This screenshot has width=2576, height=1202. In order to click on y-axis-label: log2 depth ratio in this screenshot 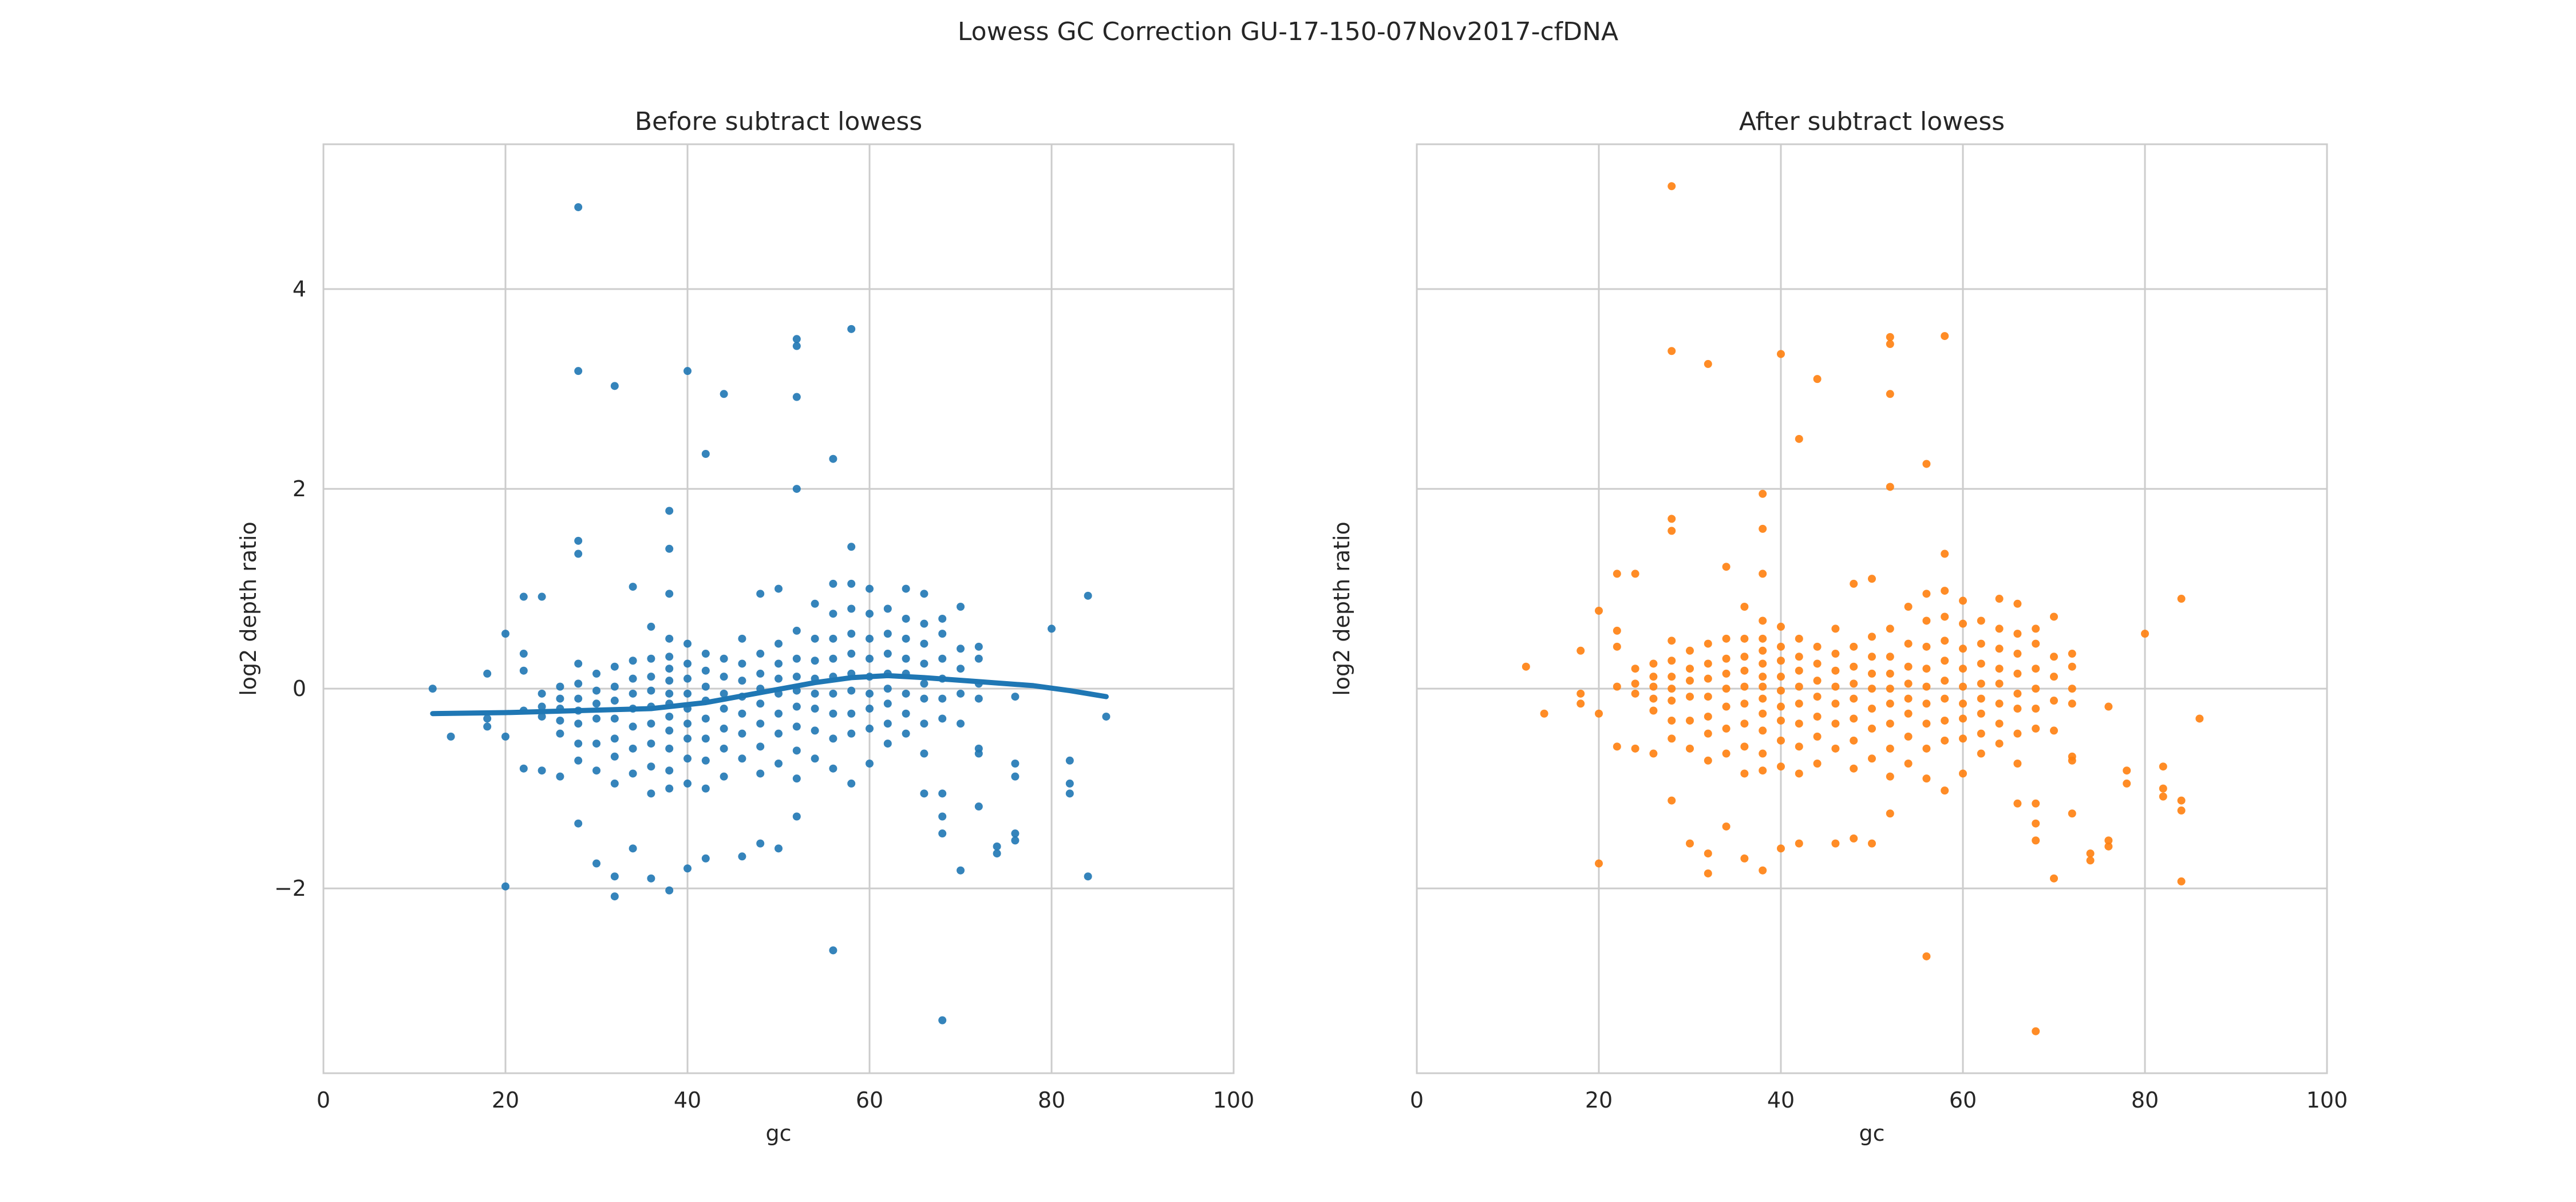, I will do `click(248, 608)`.